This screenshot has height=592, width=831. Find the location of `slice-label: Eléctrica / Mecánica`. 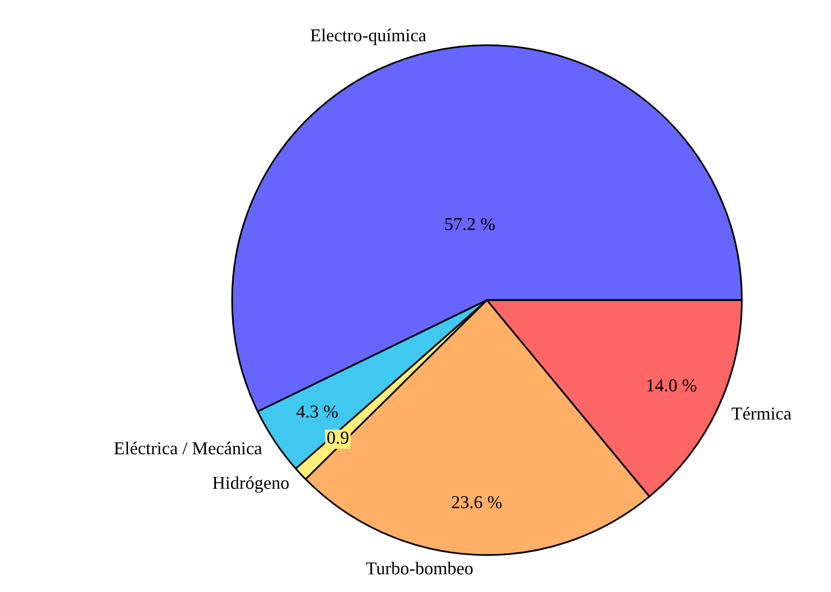

slice-label: Eléctrica / Mecánica is located at coordinates (188, 448).